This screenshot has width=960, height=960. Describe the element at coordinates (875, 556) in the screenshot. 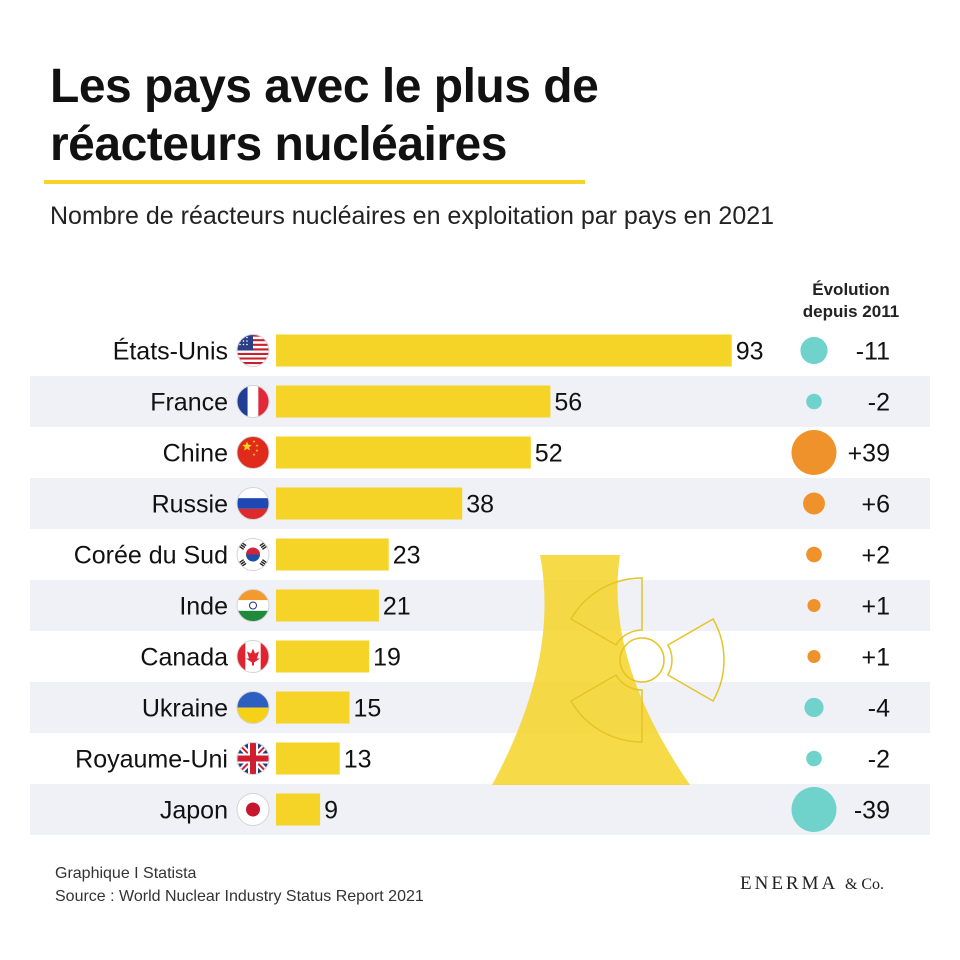

I see `change-label: +2` at that location.